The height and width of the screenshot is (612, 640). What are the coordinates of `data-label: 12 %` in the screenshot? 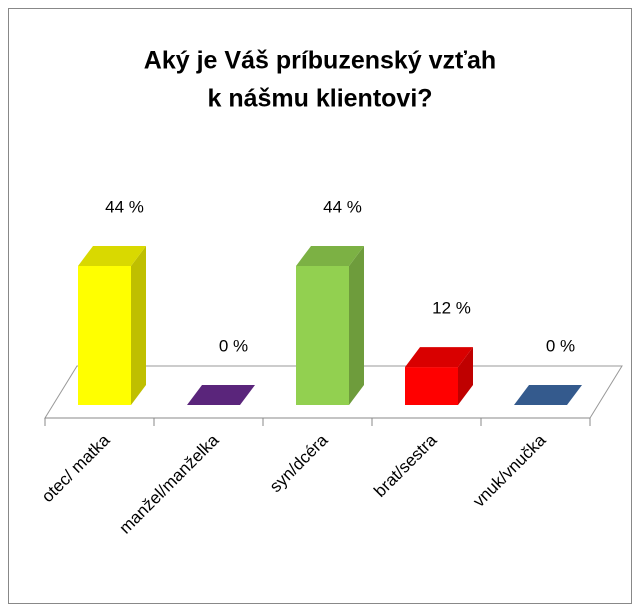 It's located at (451, 308).